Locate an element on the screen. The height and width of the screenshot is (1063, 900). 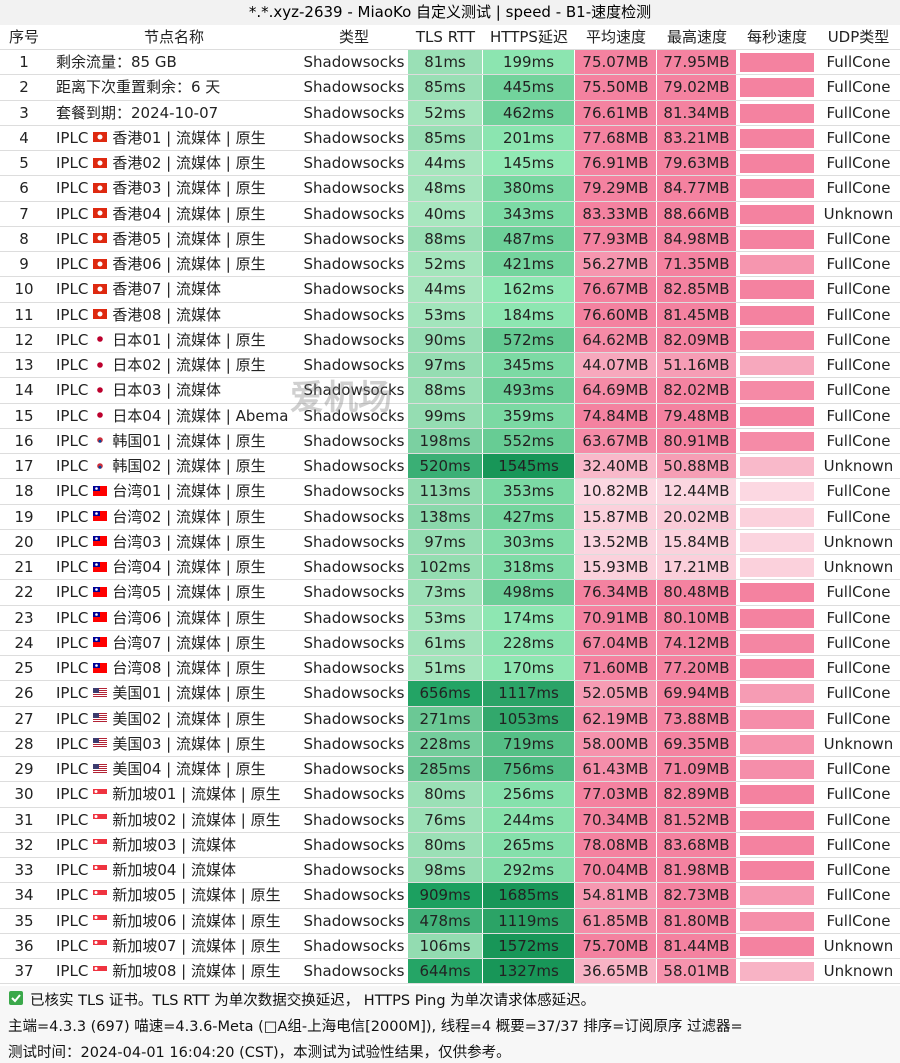
table-cell: 359ms is located at coordinates (529, 415).